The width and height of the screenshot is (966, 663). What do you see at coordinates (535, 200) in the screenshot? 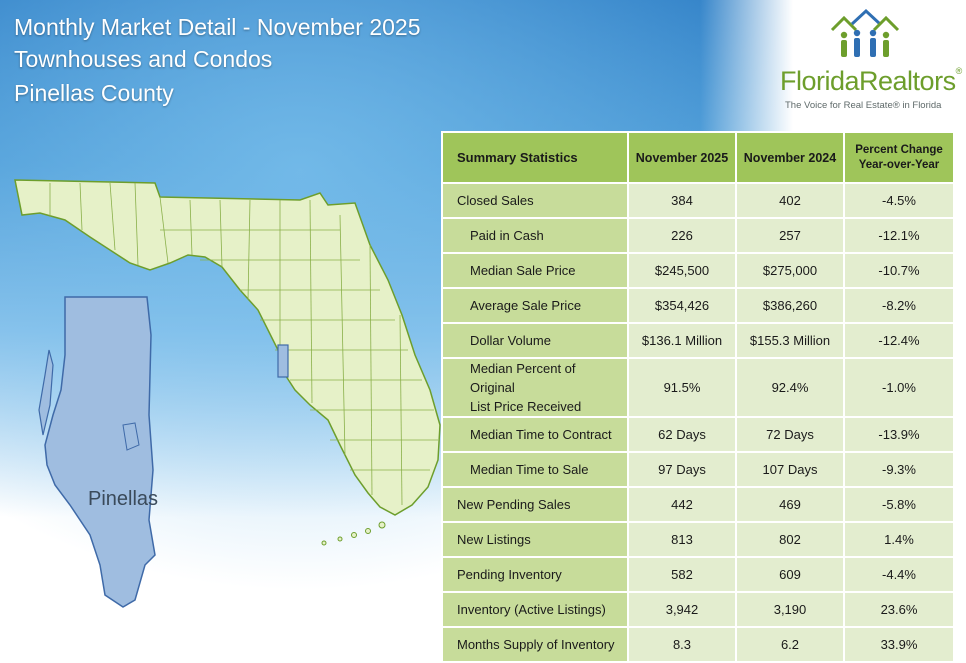
I see `row-label-closed-sales: Closed Sales` at bounding box center [535, 200].